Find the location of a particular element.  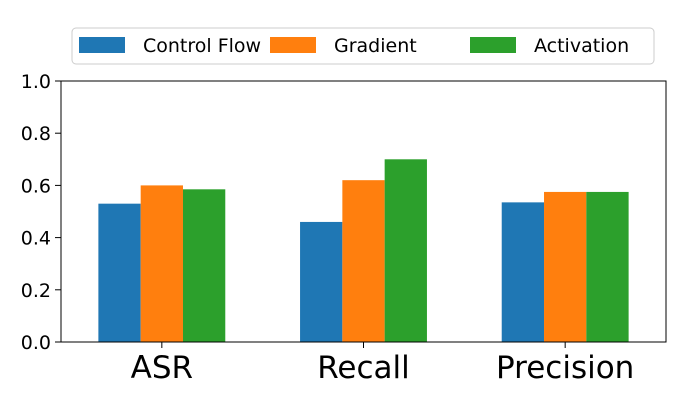

y-tick-label: 0.2 is located at coordinates (36, 291).